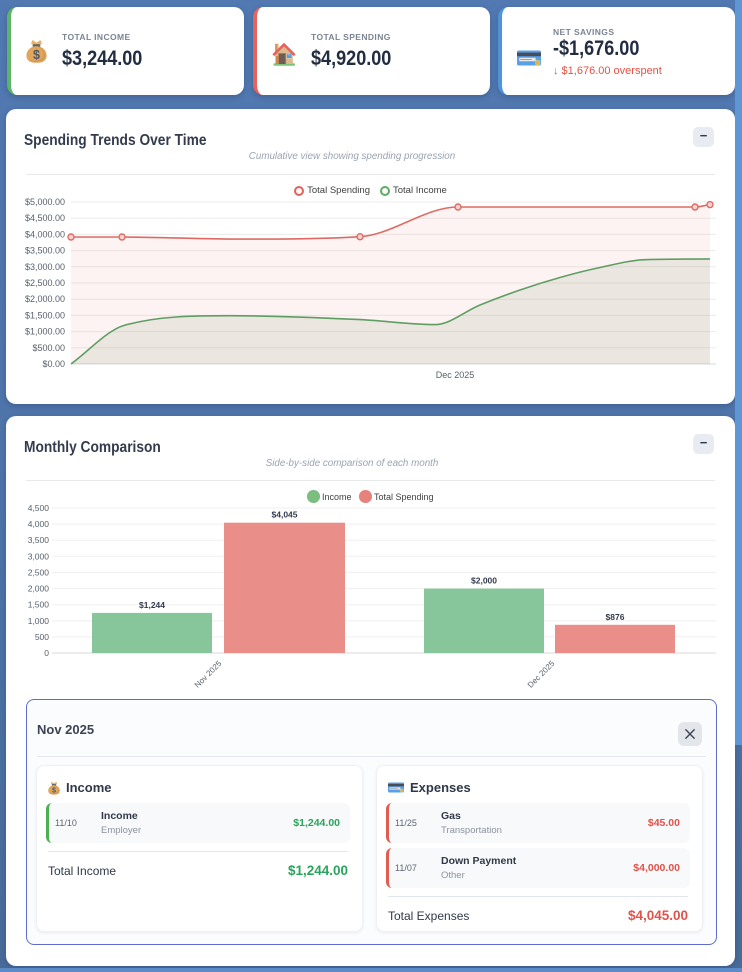  I want to click on svg-text: 2,000, so click(39, 589).